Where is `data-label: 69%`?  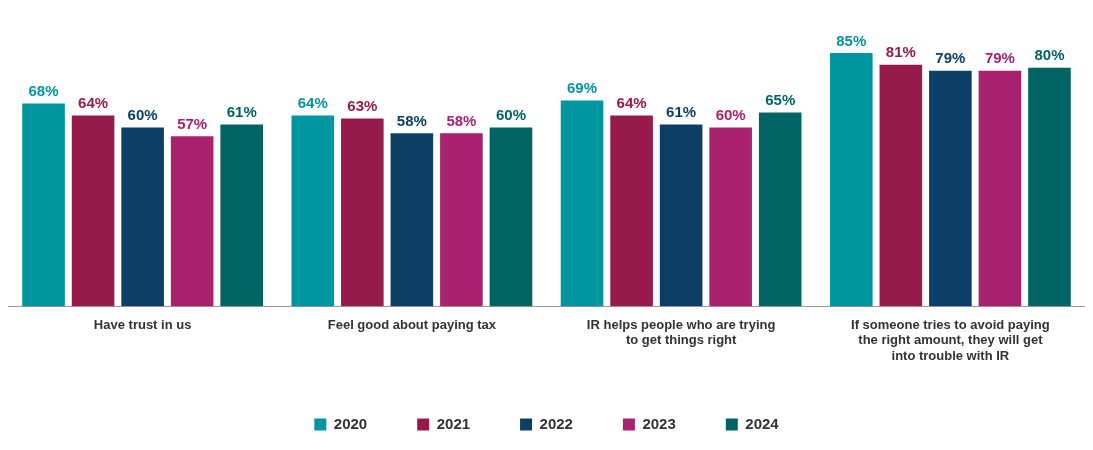 data-label: 69% is located at coordinates (582, 88).